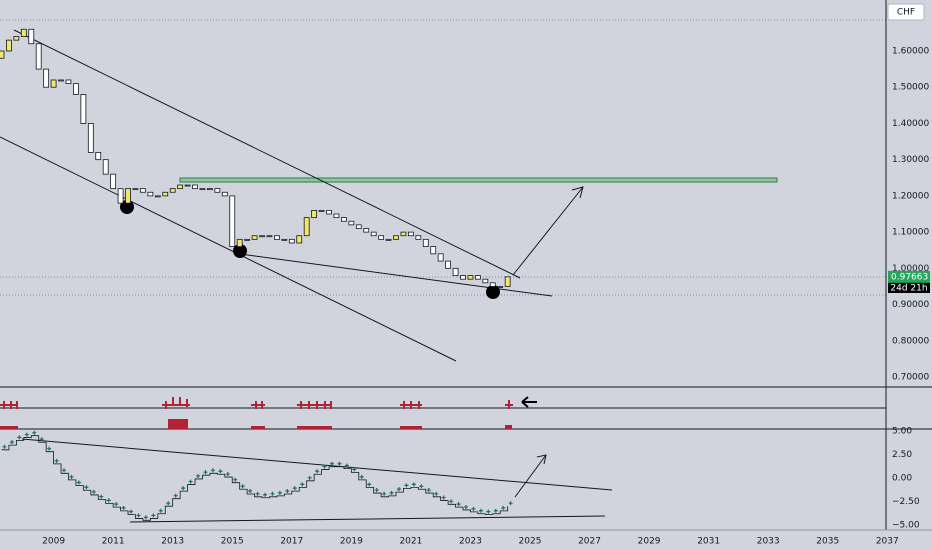  I want to click on y-tick-label: 1.60000, so click(910, 52).